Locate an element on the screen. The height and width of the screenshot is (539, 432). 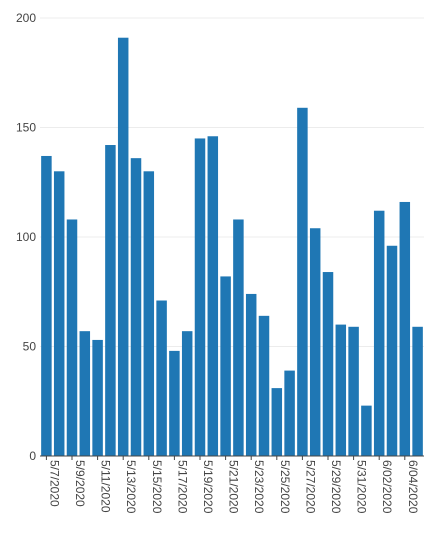
x-tick-label: 5/25/2020 is located at coordinates (285, 487).